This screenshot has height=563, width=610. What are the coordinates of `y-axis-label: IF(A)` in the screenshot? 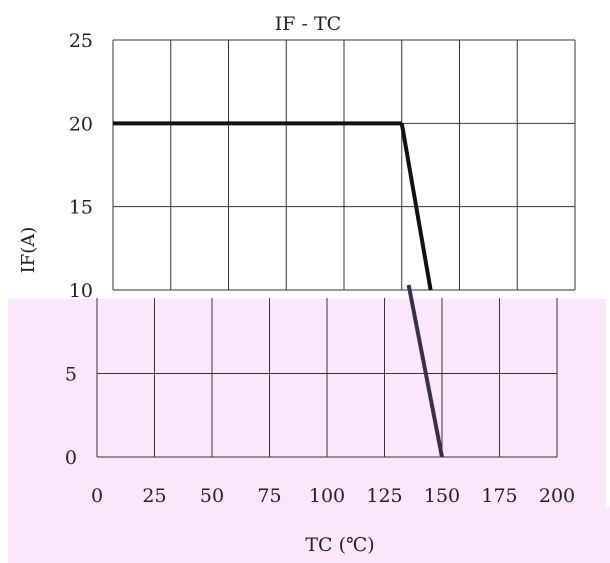 It's located at (28, 250).